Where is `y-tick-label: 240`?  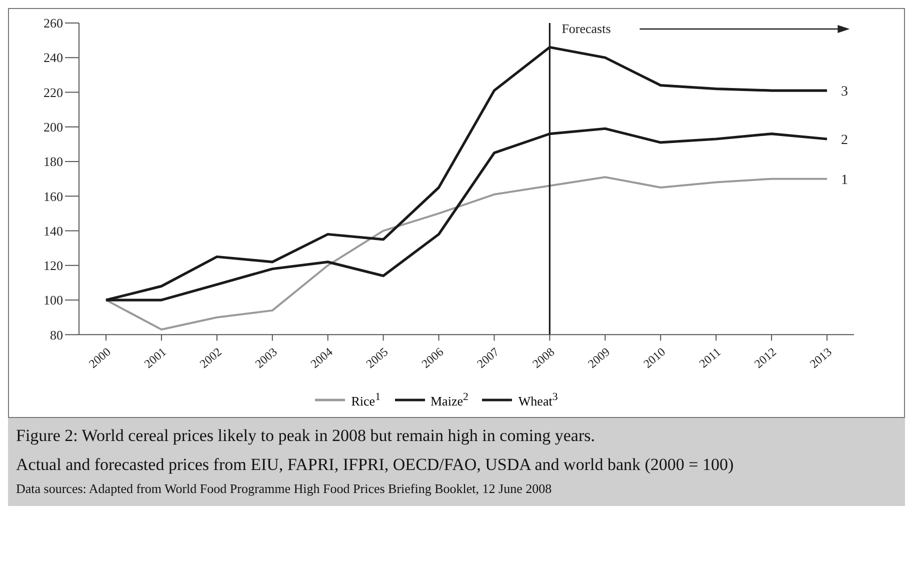 y-tick-label: 240 is located at coordinates (53, 58).